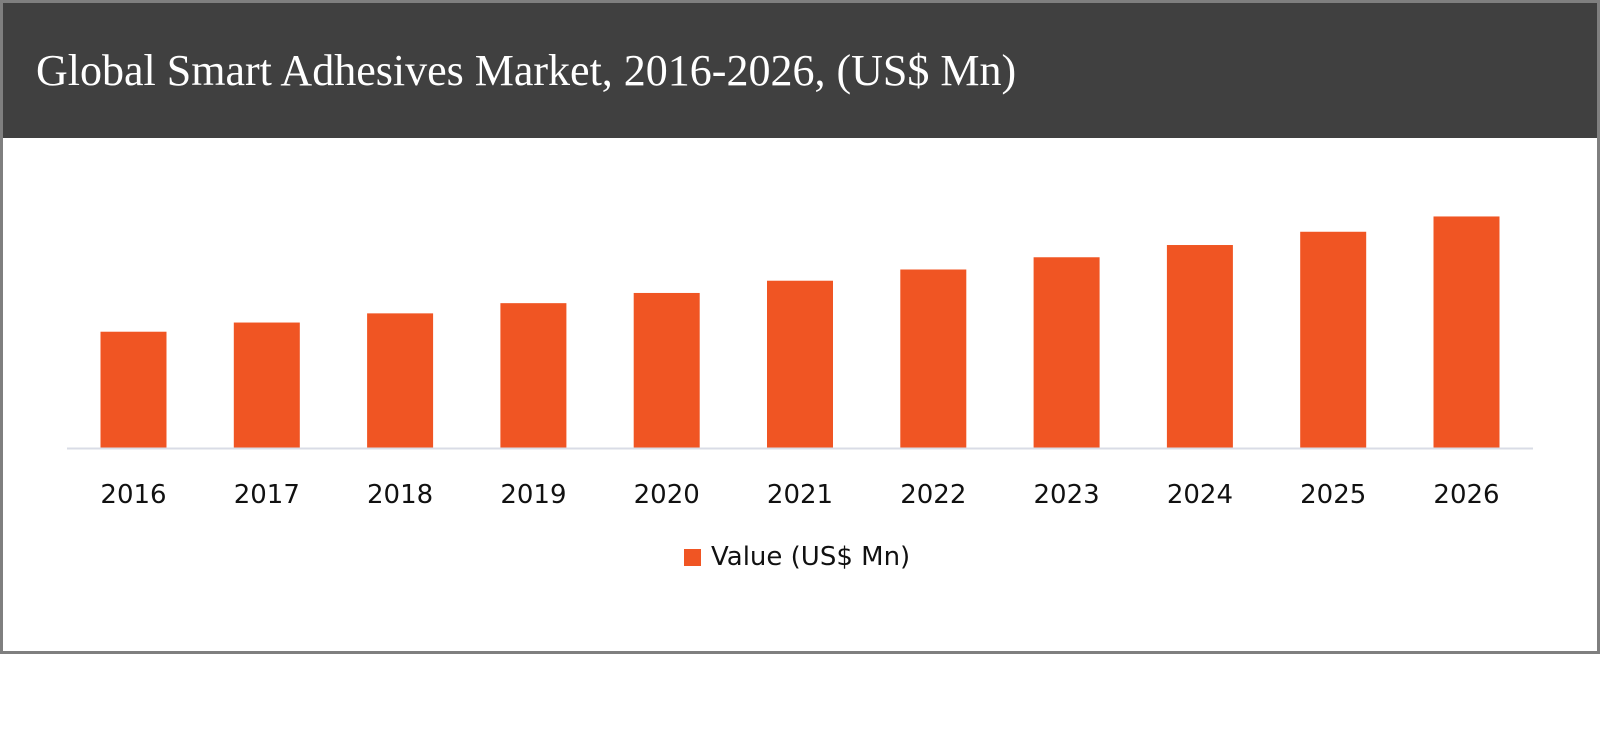  Describe the element at coordinates (133, 389) in the screenshot. I see `bar-2016` at that location.